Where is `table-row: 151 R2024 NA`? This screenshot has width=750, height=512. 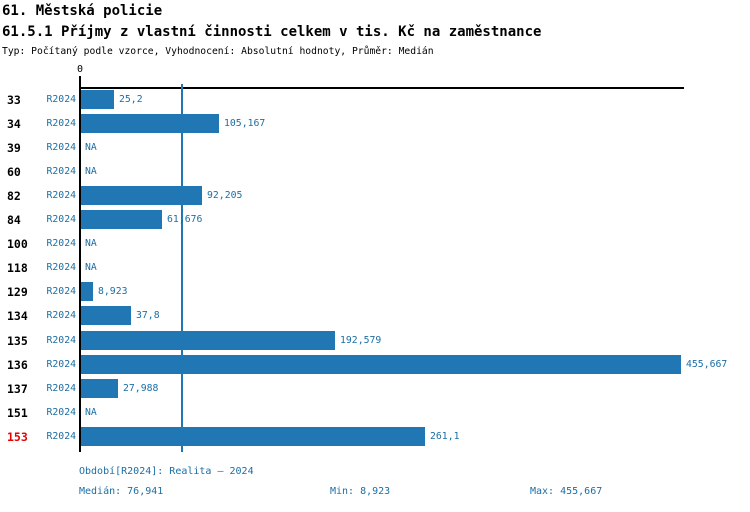
table-row: 151 R2024 NA is located at coordinates (375, 413).